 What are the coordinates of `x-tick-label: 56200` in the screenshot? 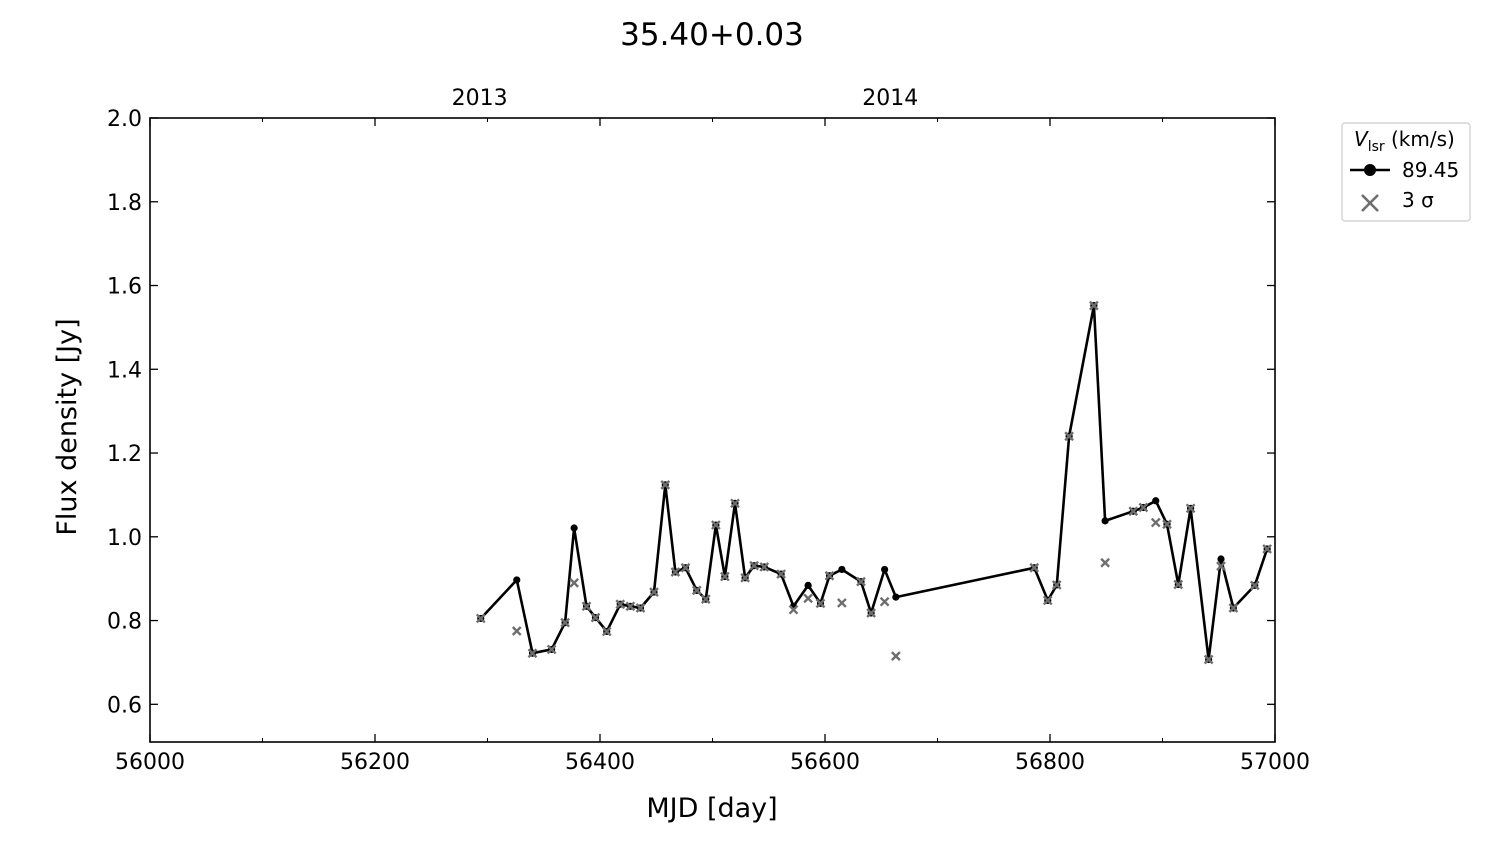 It's located at (375, 762).